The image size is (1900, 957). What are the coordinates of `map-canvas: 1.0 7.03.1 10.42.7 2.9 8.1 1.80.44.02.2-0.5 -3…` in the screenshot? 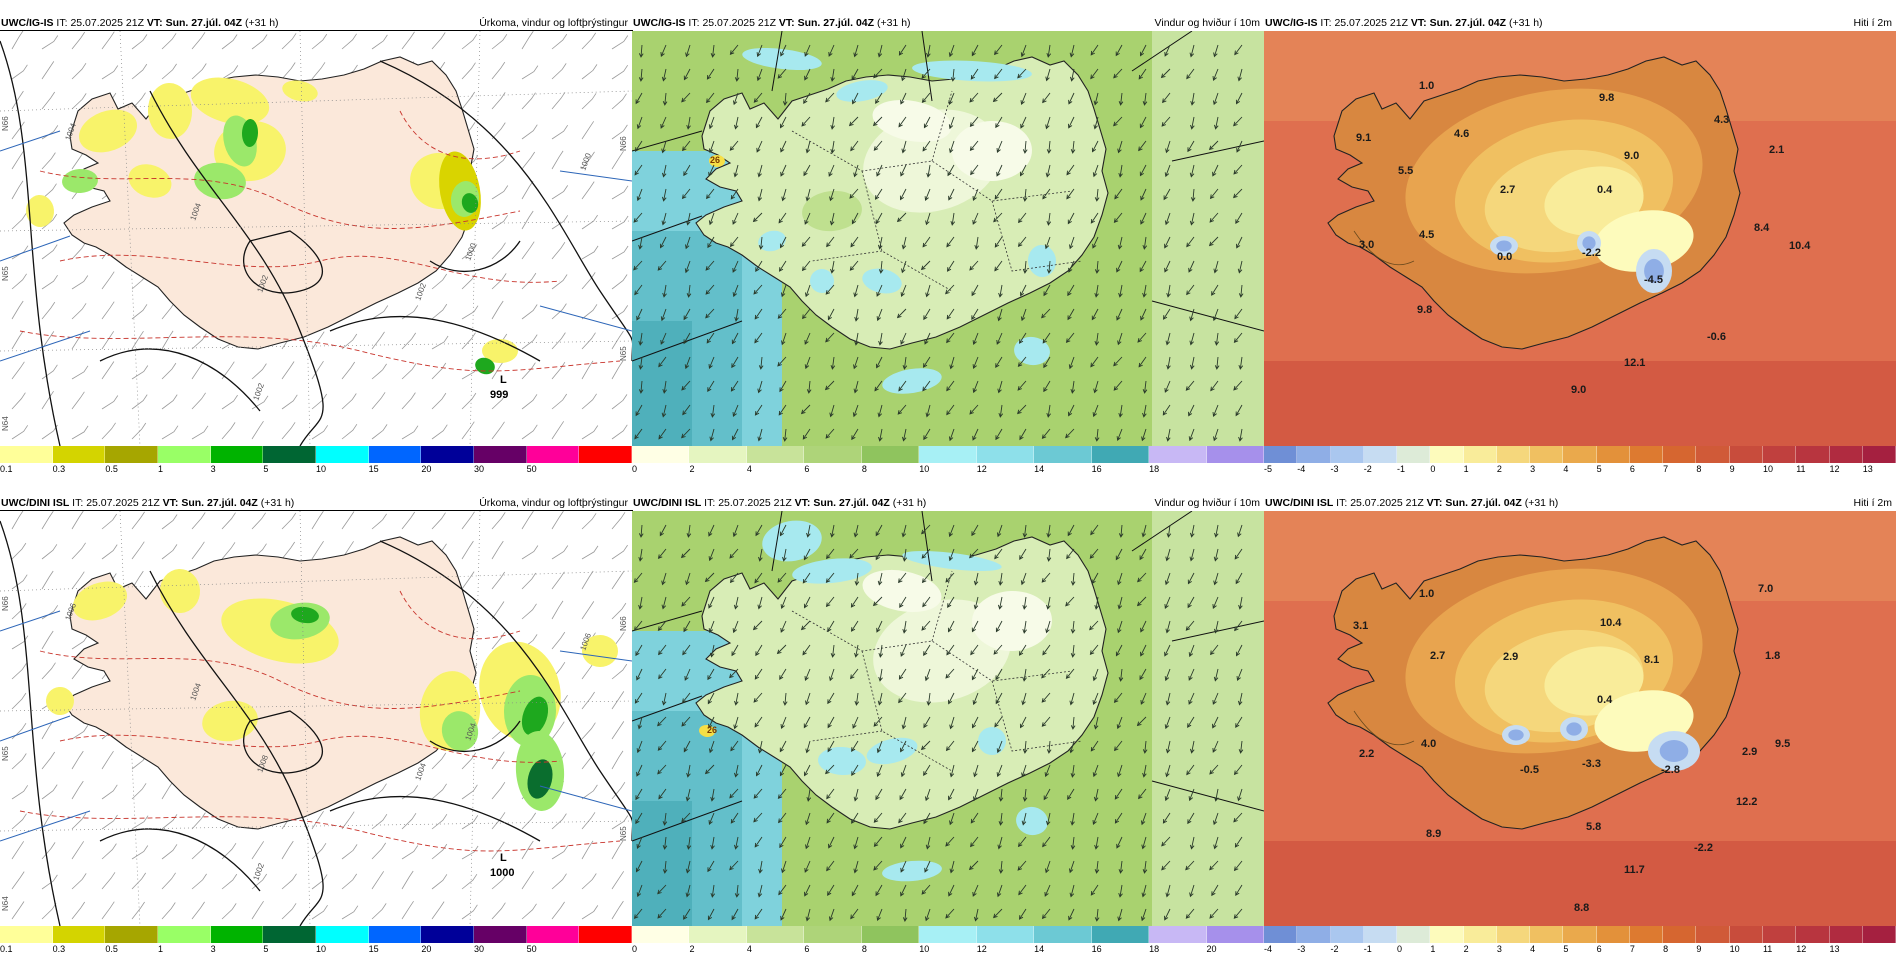 It's located at (1580, 718).